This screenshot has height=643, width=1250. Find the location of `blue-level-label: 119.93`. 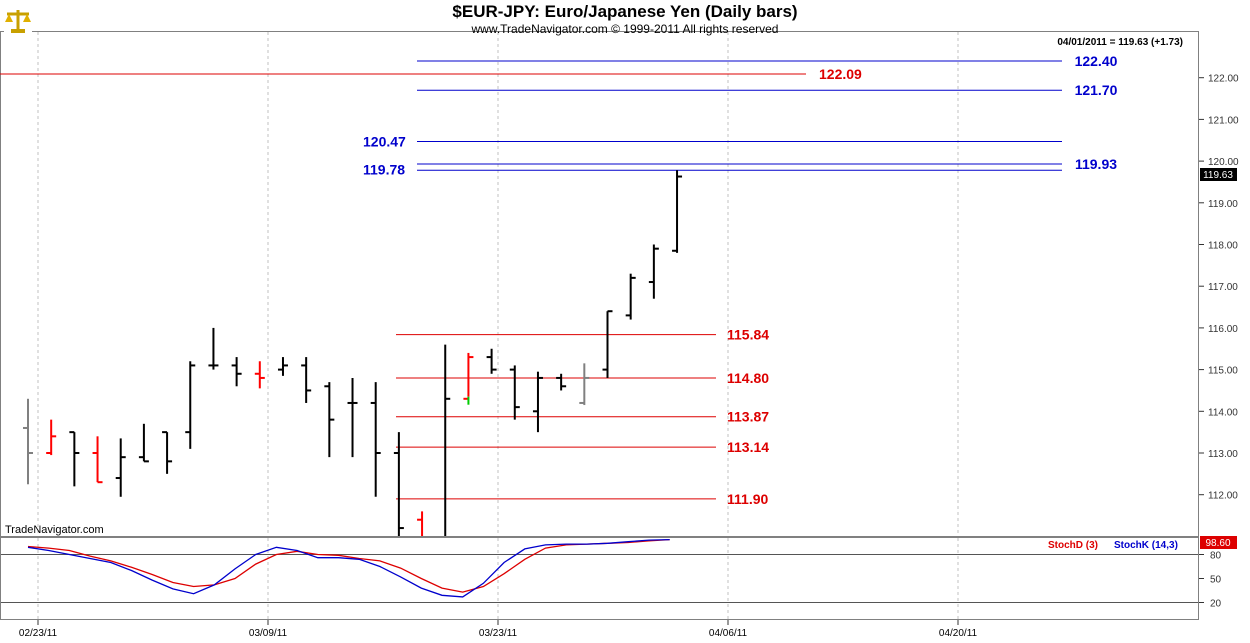

blue-level-label: 119.93 is located at coordinates (1096, 164).